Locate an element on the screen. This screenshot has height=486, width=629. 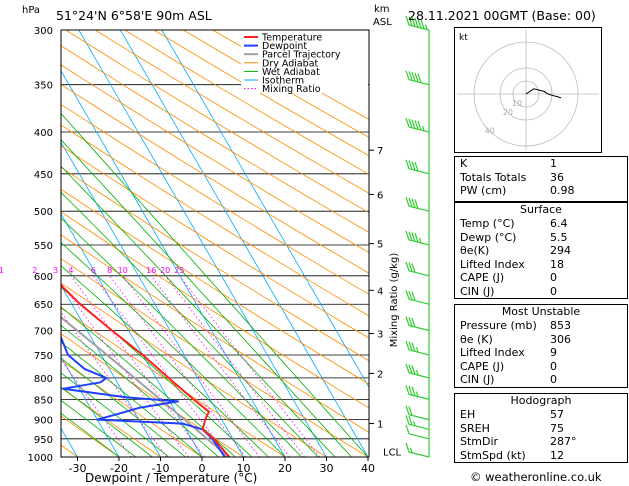
index-value: 1 is located at coordinates (553, 163).